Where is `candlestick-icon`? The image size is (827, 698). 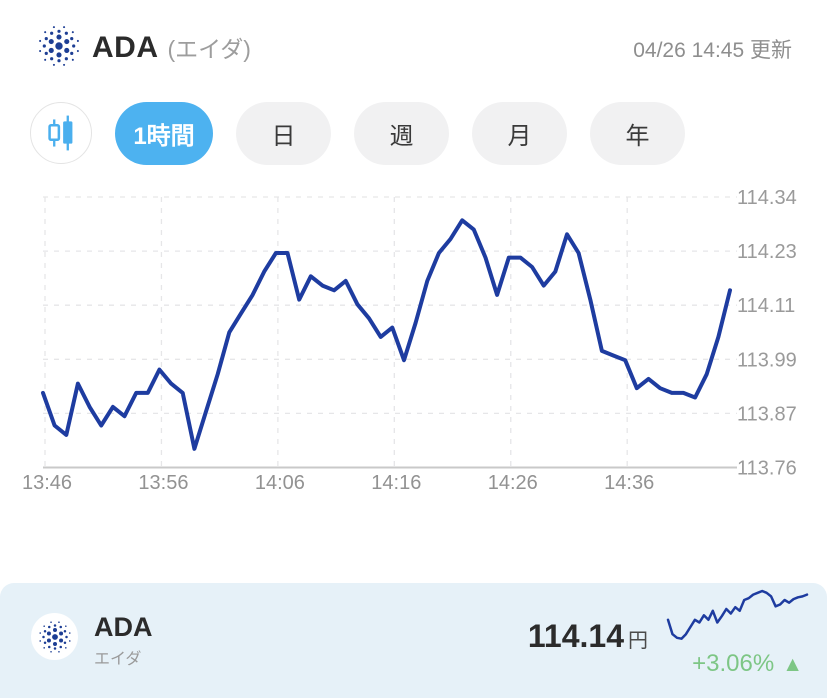 candlestick-icon is located at coordinates (60, 133).